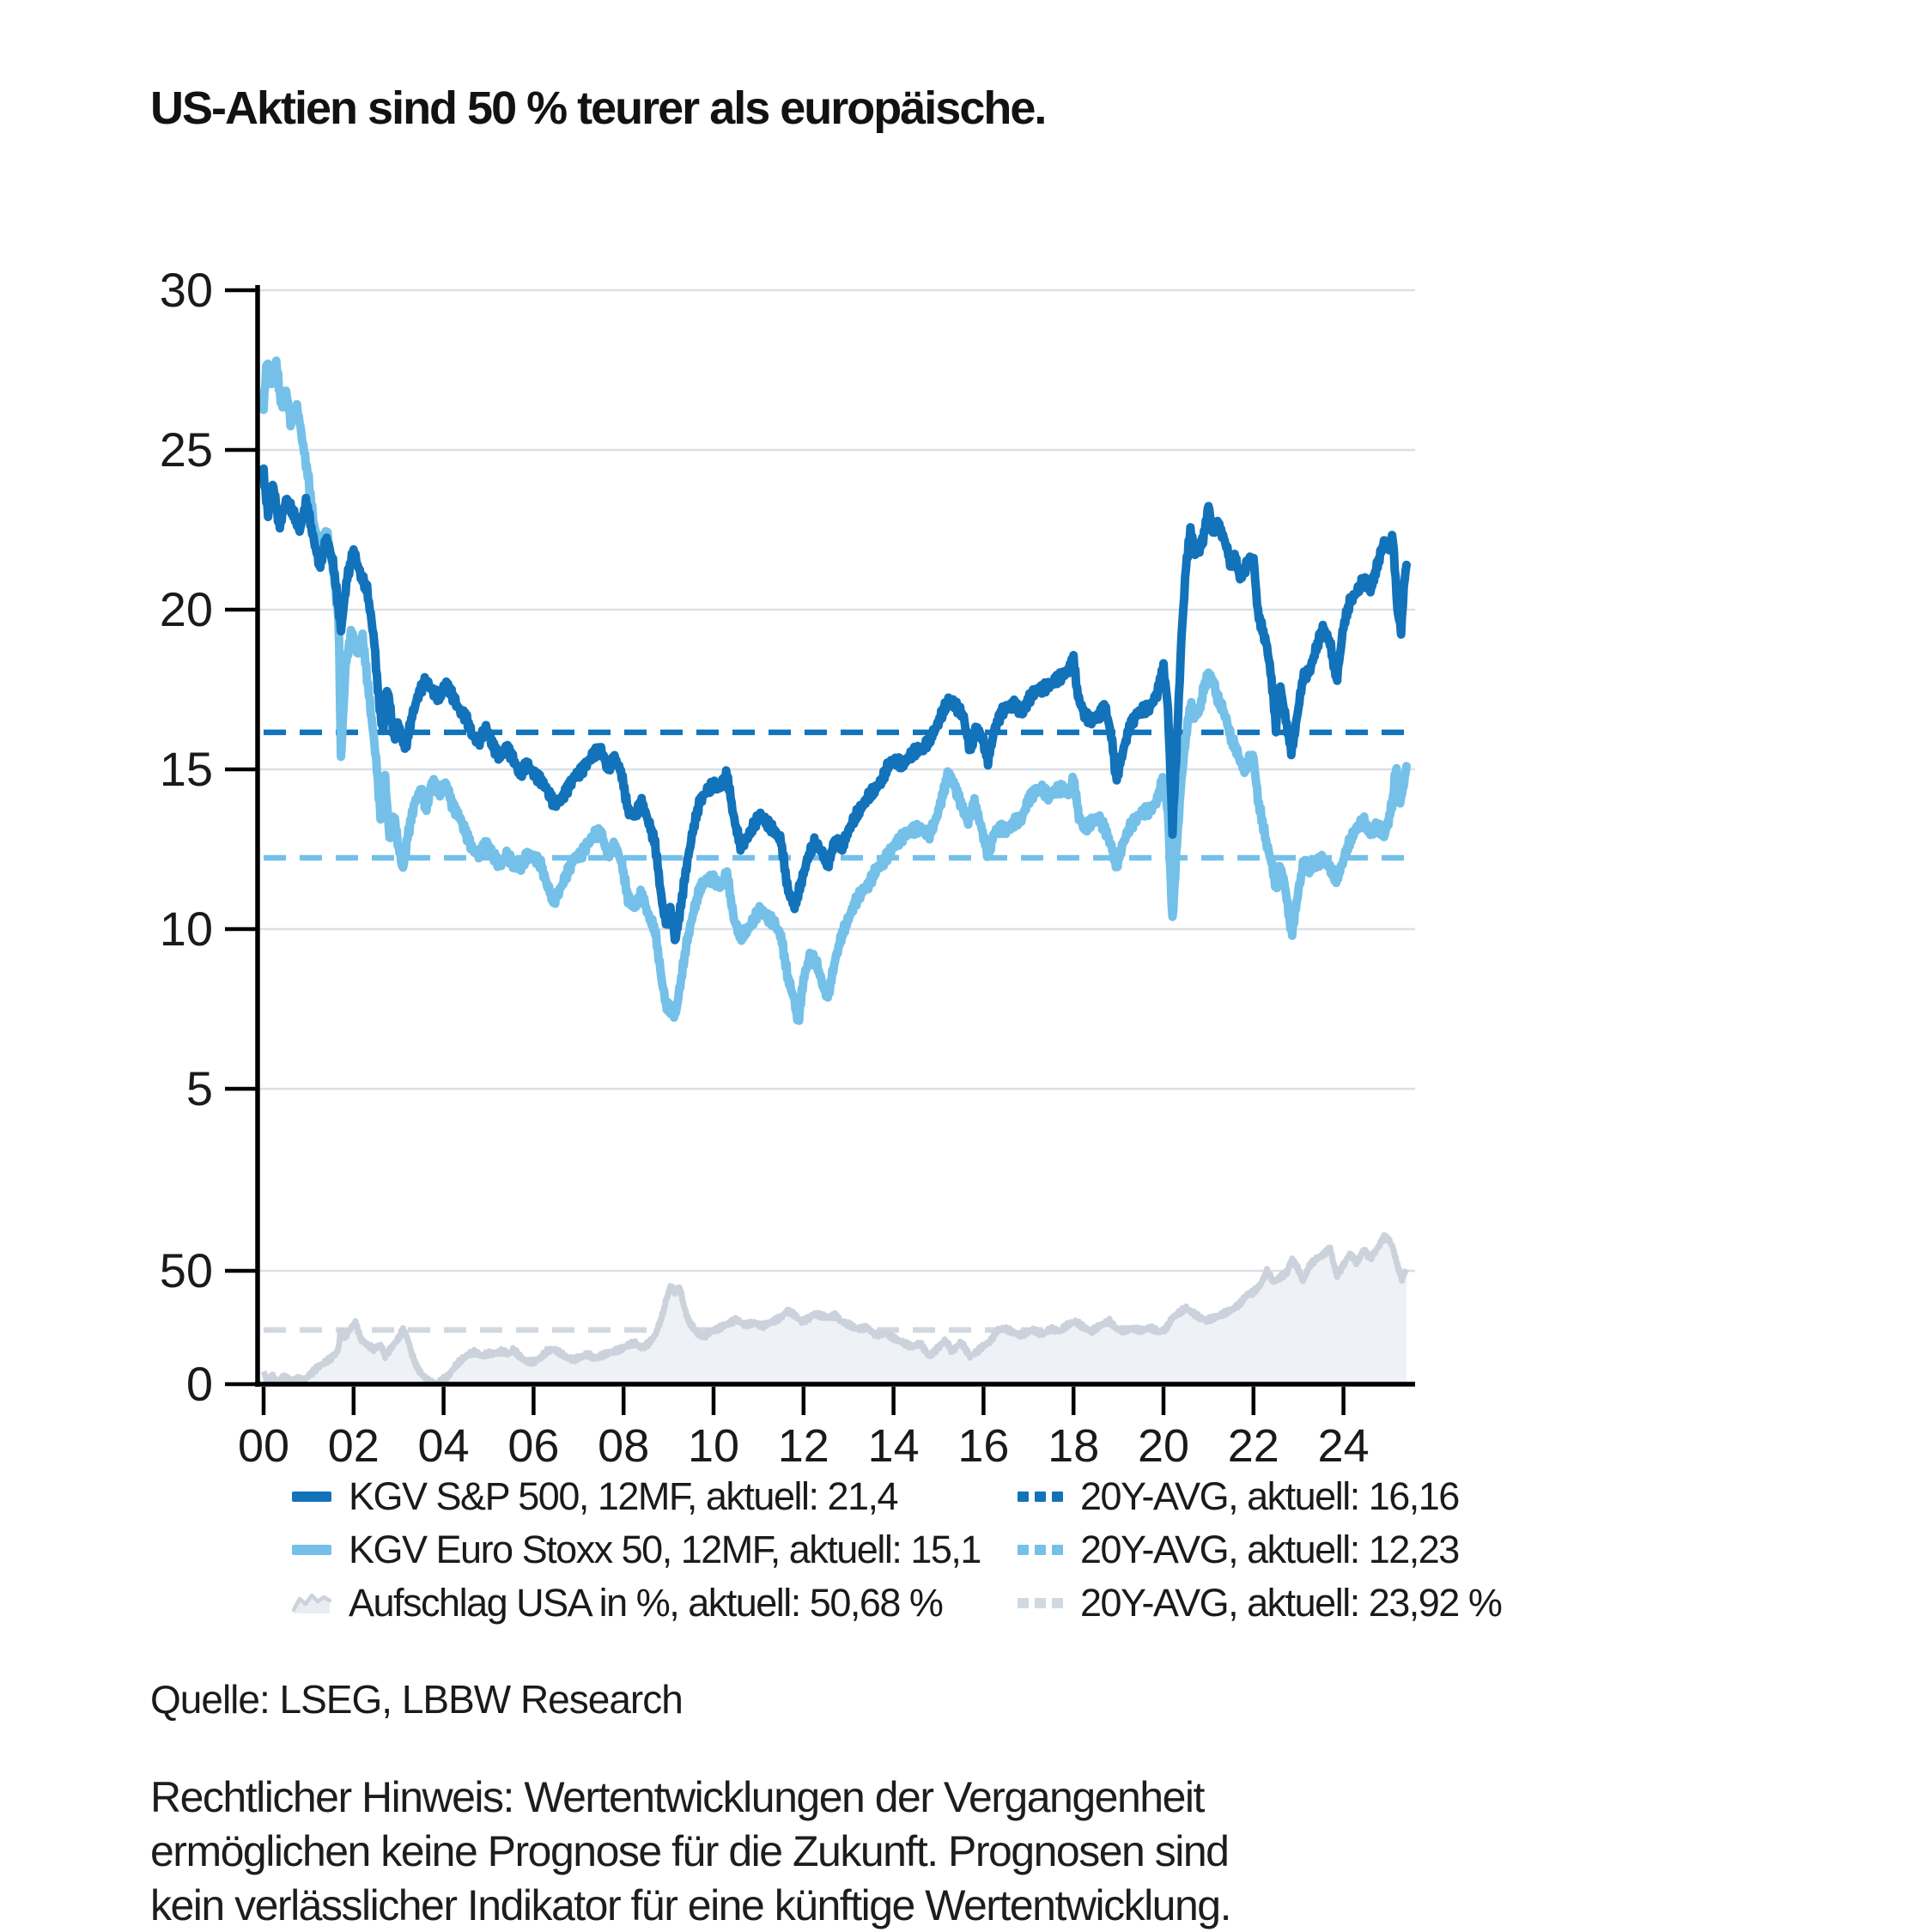  I want to click on legend-item-right-2: 20Y-AVG, aktuell: 23,92 %, so click(1261, 1603).